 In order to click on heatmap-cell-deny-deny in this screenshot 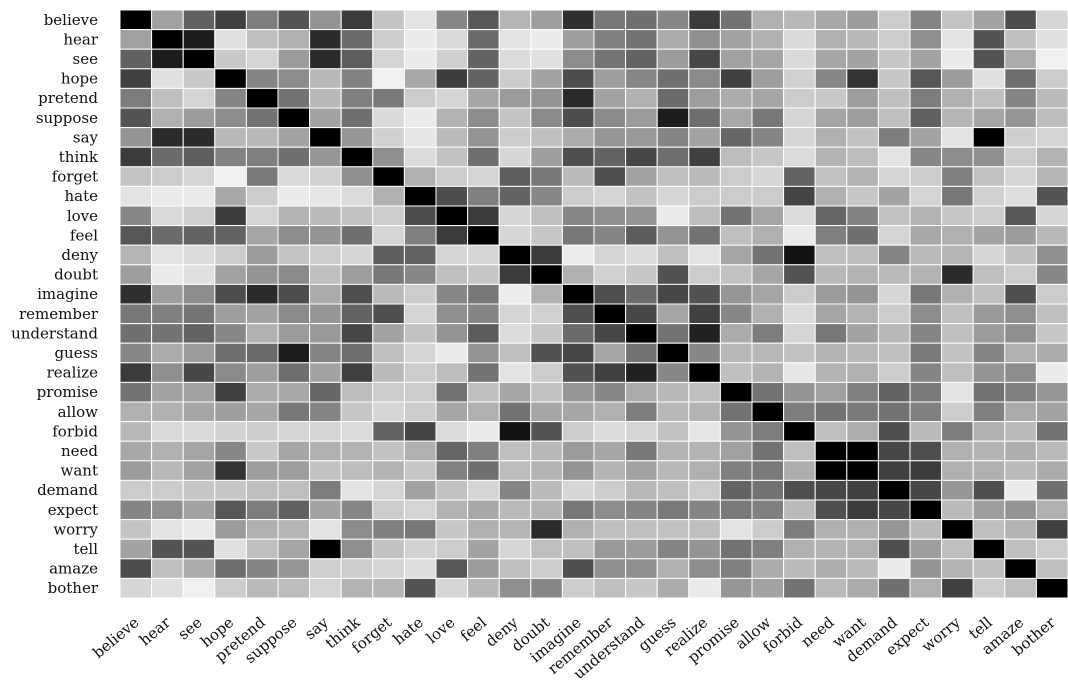, I will do `click(515, 255)`.